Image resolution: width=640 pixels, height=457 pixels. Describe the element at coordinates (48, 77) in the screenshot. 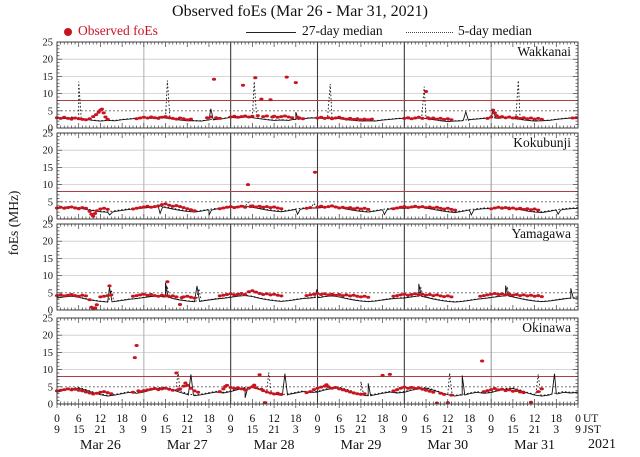

I see `y-tick-label: 15` at that location.